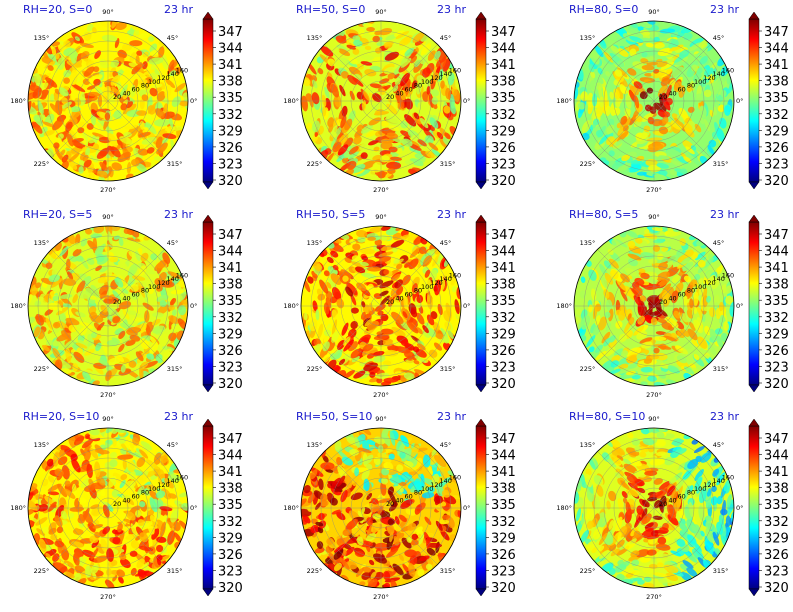 The image size is (793, 612). I want to click on angular-tick-label: 180°, so click(291, 508).